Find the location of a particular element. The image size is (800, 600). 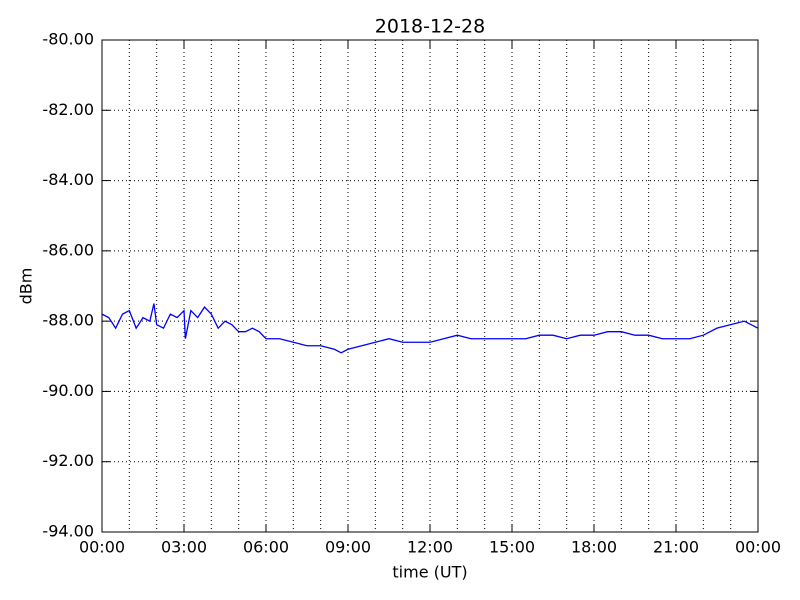

chart-title: 2018-12-28 is located at coordinates (430, 27).